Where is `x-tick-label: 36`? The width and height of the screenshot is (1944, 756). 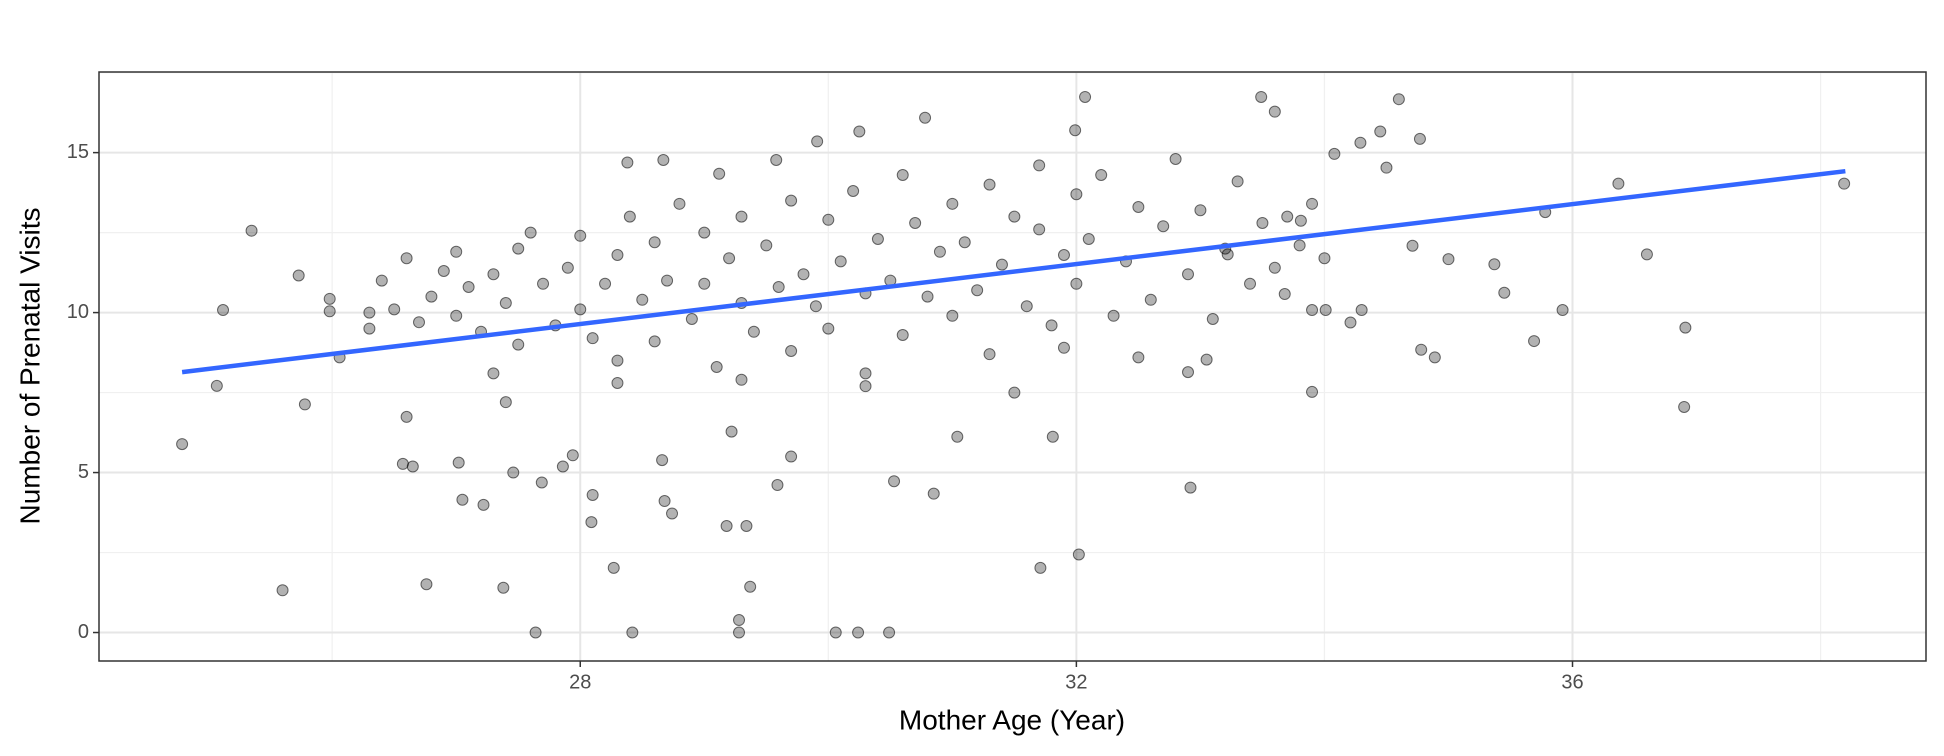
x-tick-label: 36 is located at coordinates (1572, 682).